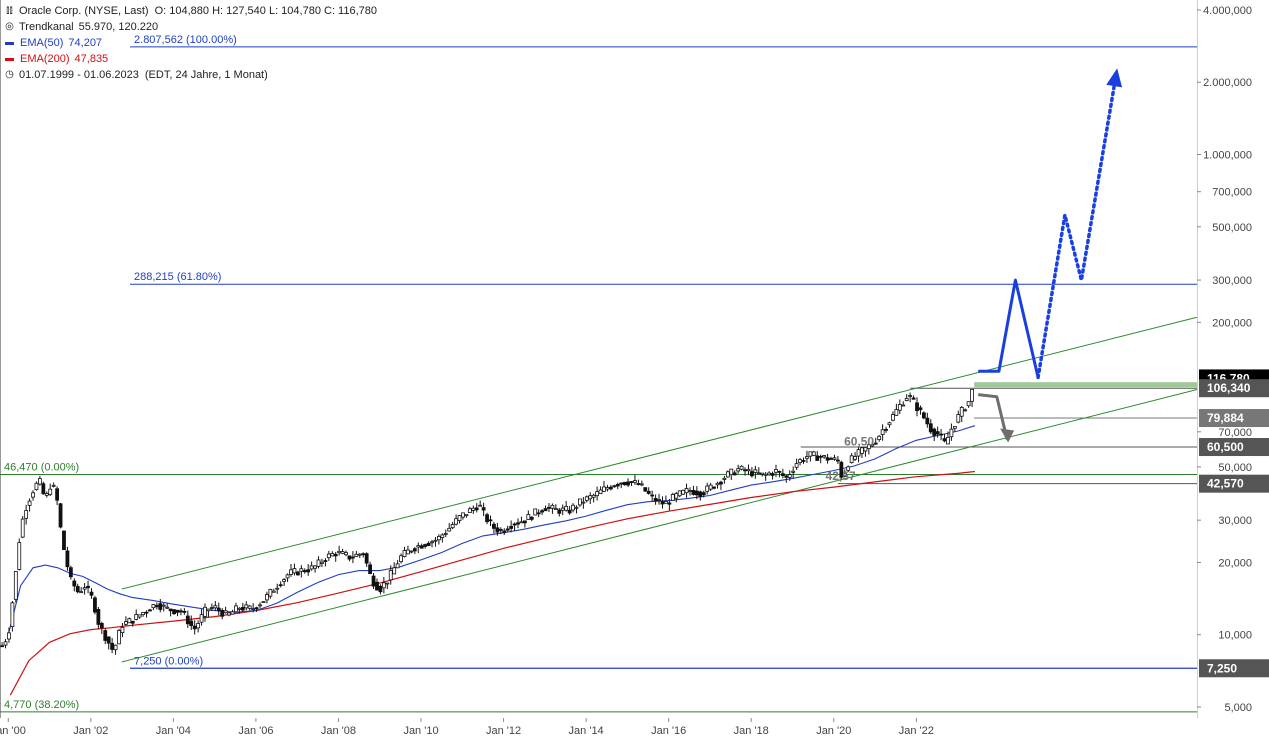 The height and width of the screenshot is (737, 1269). I want to click on legend-trend-row: ◎ Trendkanal 55.970, 120.220, so click(190, 27).